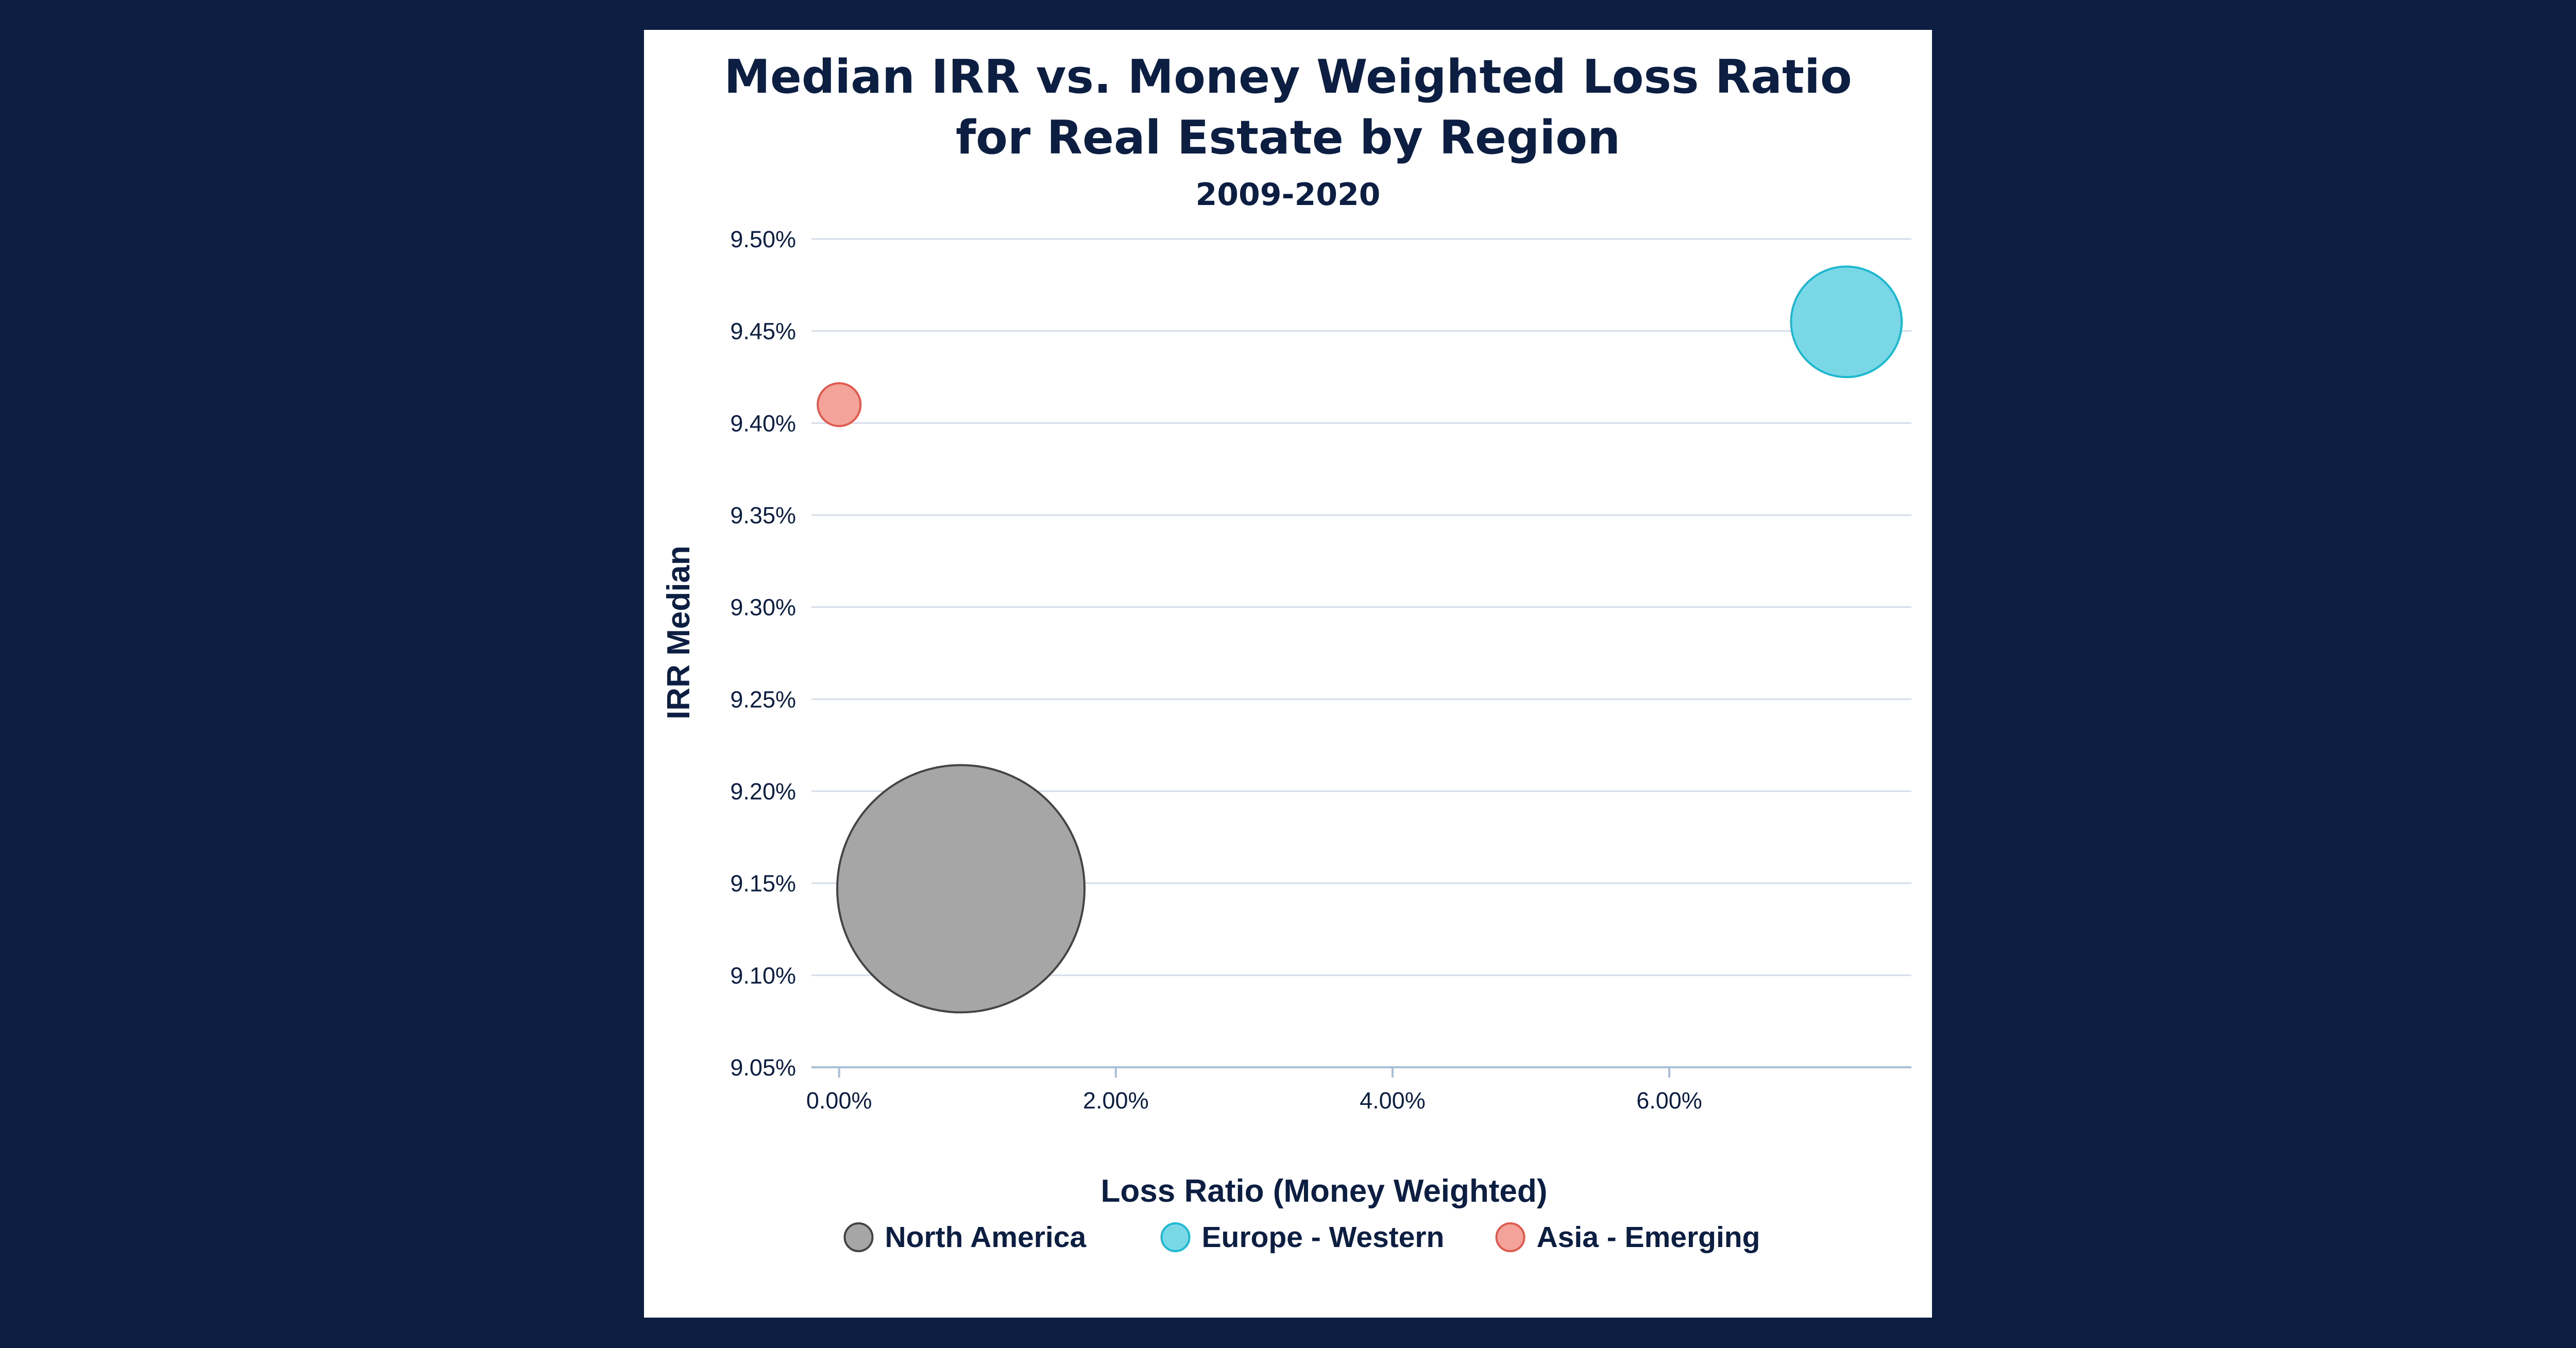 This screenshot has width=2576, height=1348. Describe the element at coordinates (763, 607) in the screenshot. I see `y-tick-label: 9.30%` at that location.